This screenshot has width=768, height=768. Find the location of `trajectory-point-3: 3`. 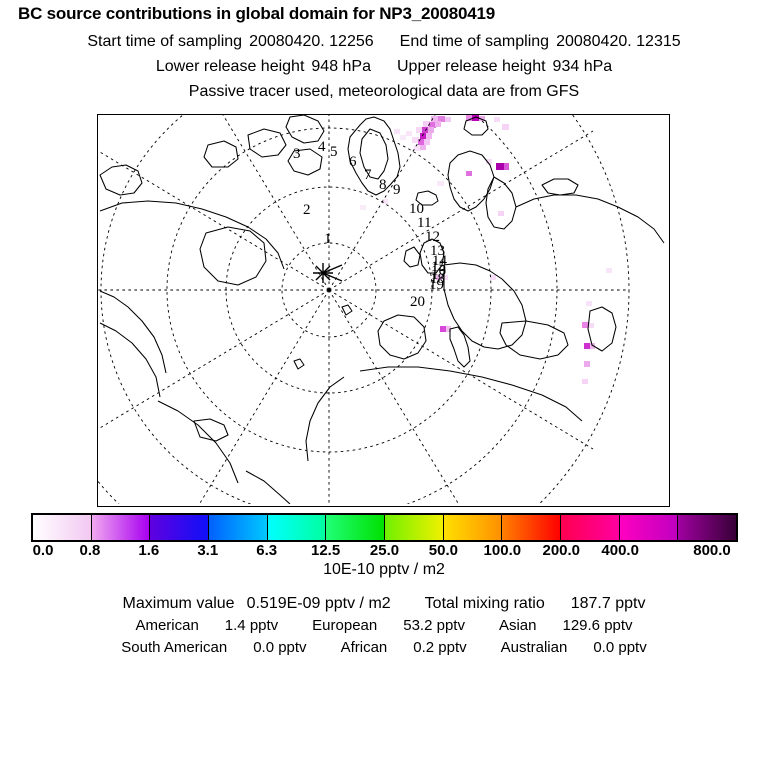

trajectory-point-3: 3 is located at coordinates (297, 154).